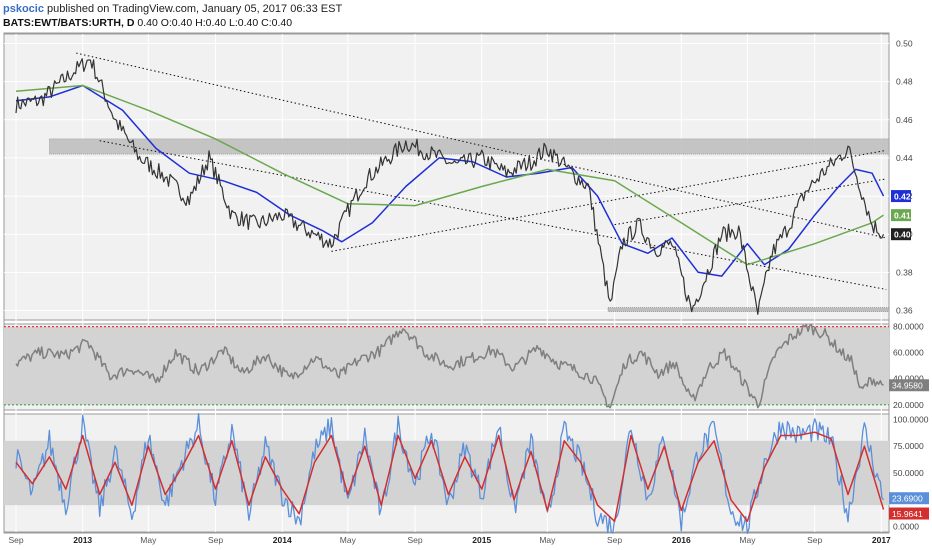  I want to click on stochastic-last-value-label: 23.6900, so click(907, 499).